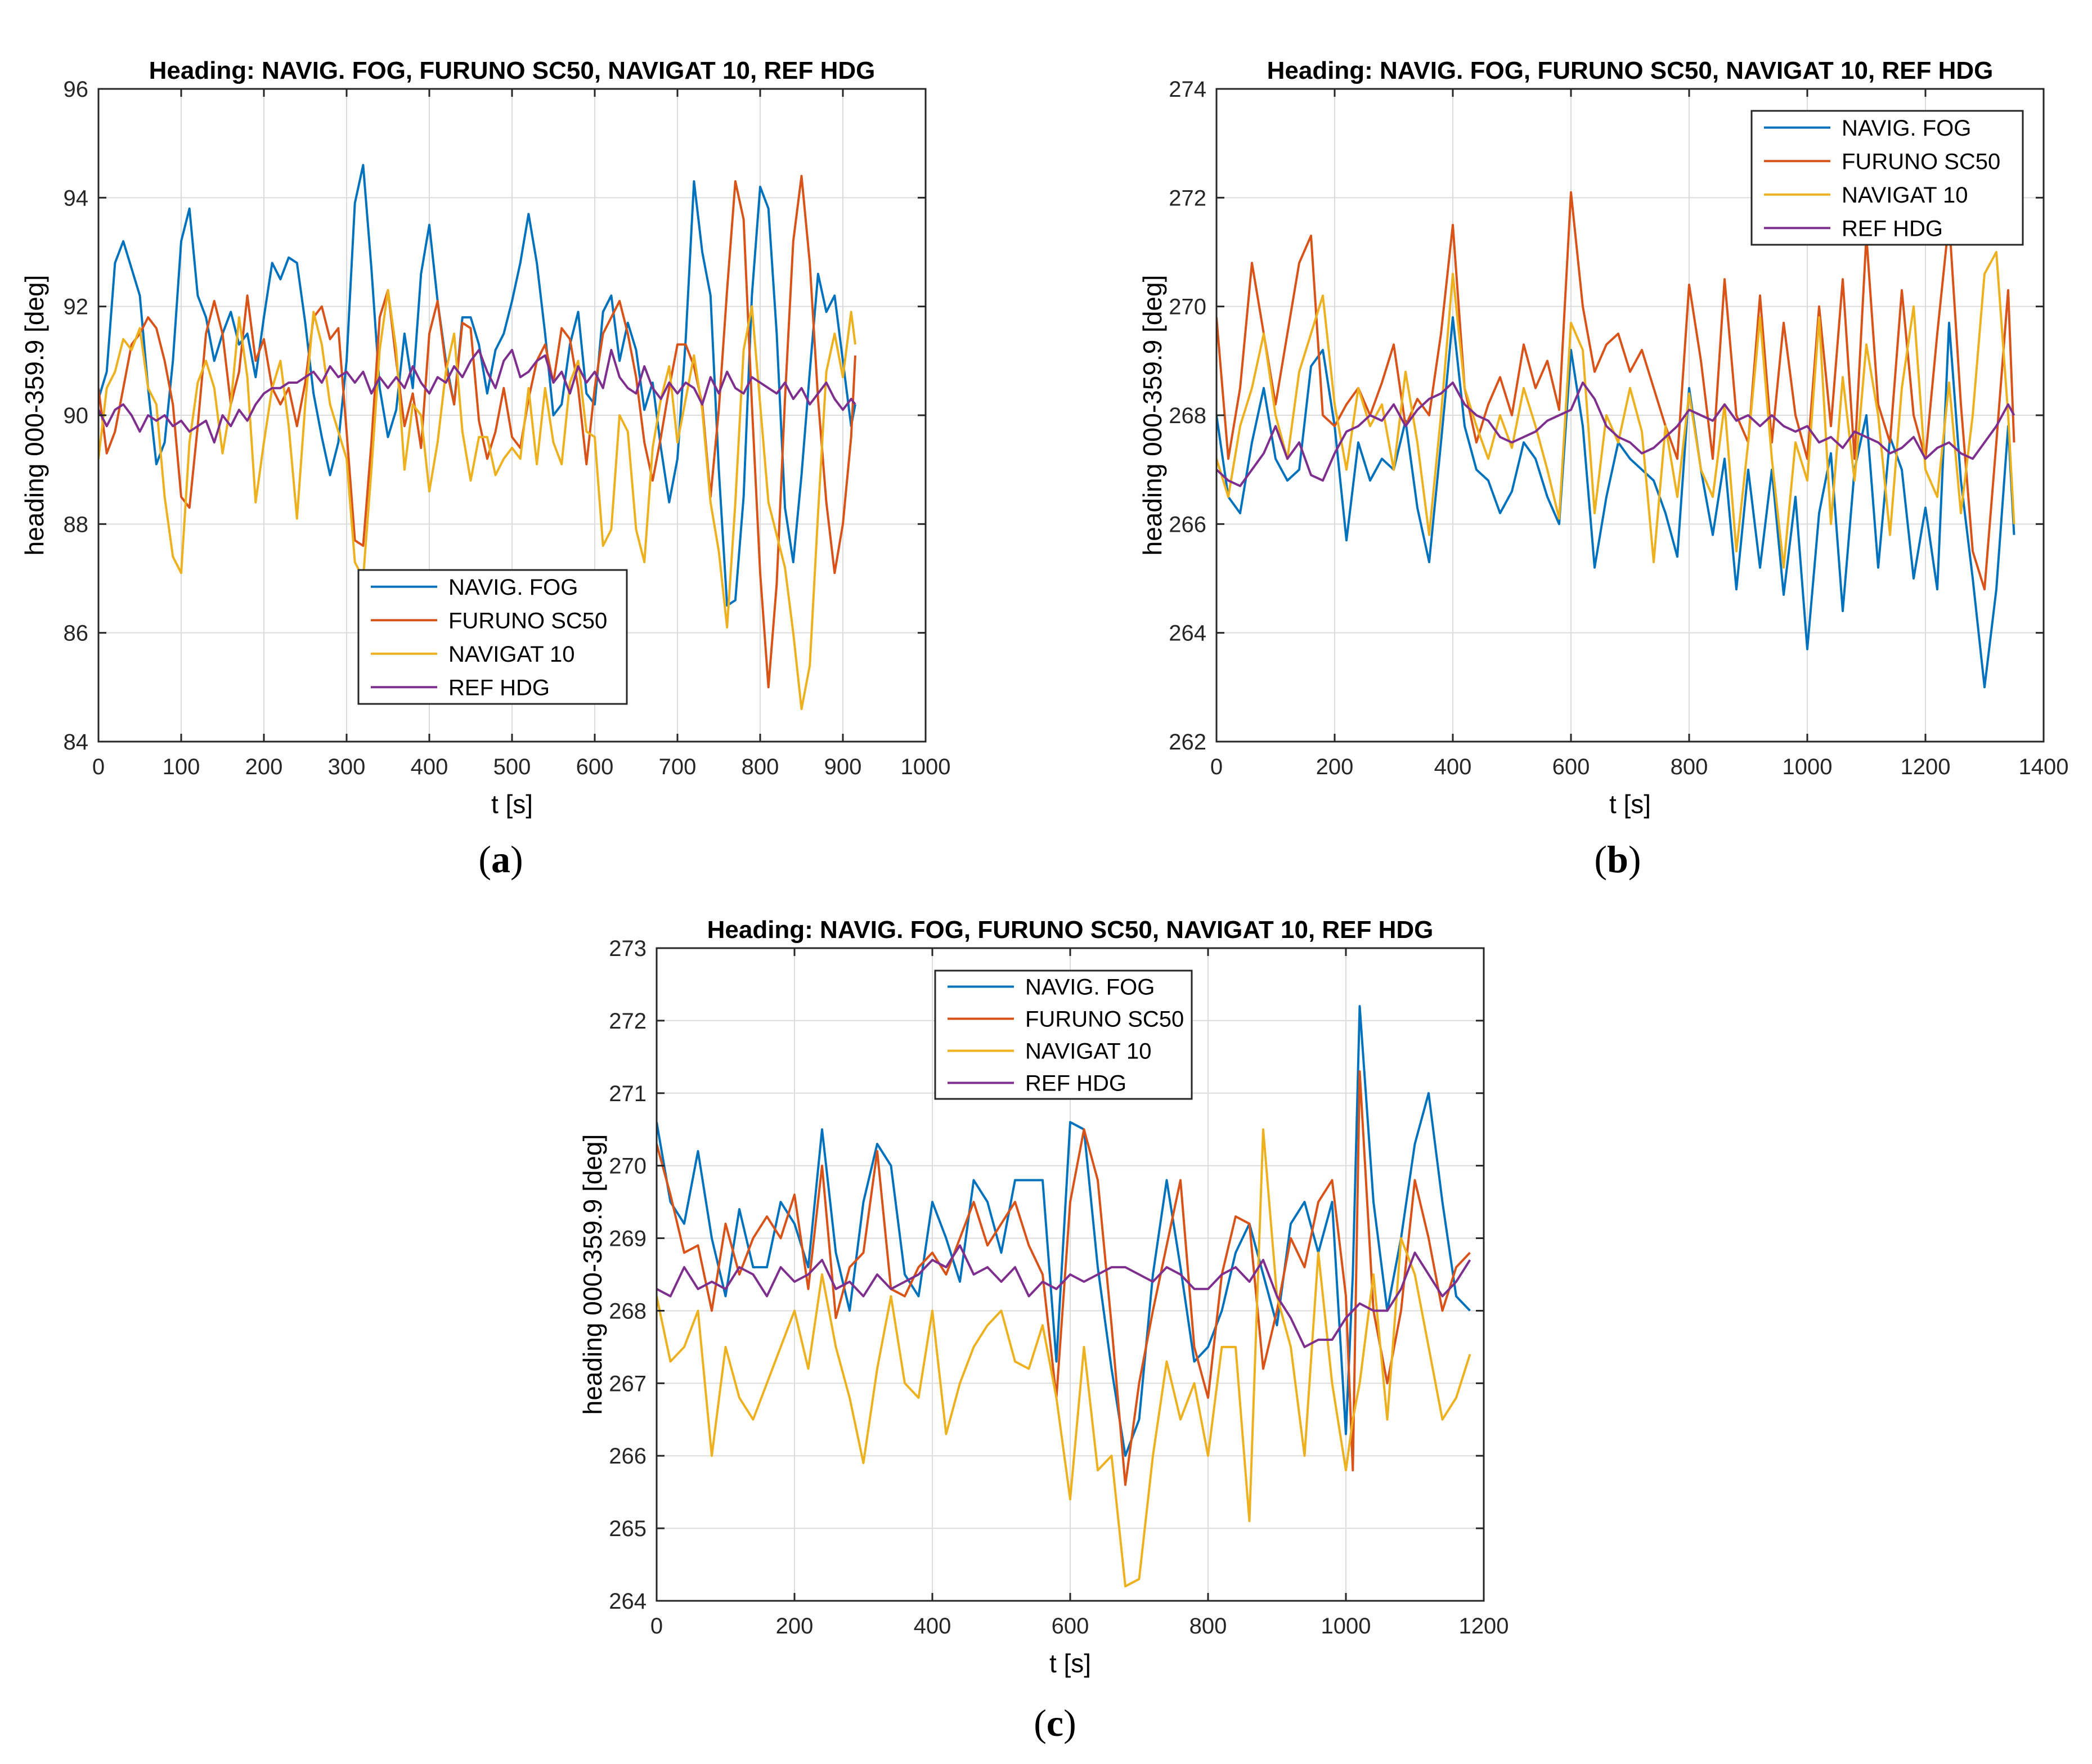 Image resolution: width=2092 pixels, height=1764 pixels. I want to click on y-tick-label: 269, so click(628, 1239).